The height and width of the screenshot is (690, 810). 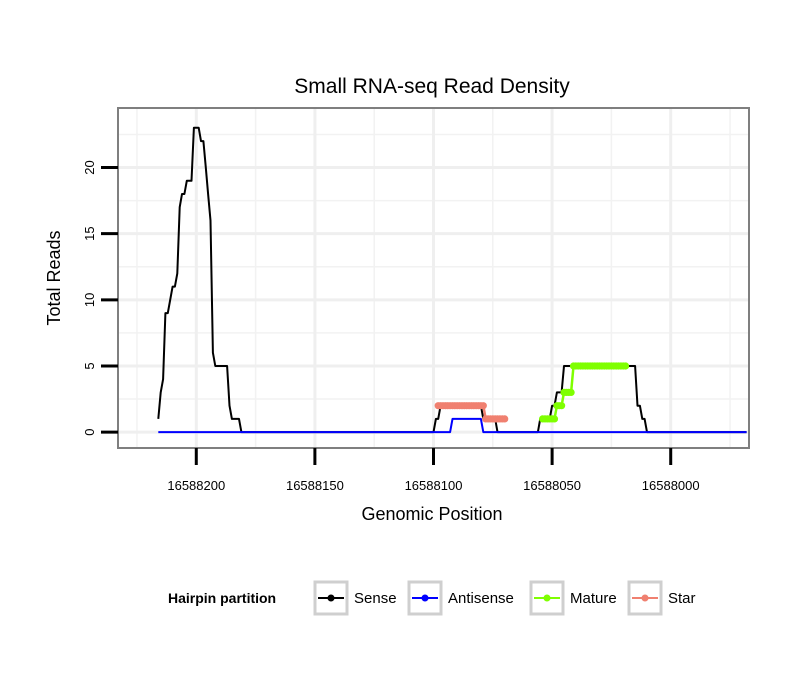 I want to click on y-tick-label: 10, so click(x=89, y=300).